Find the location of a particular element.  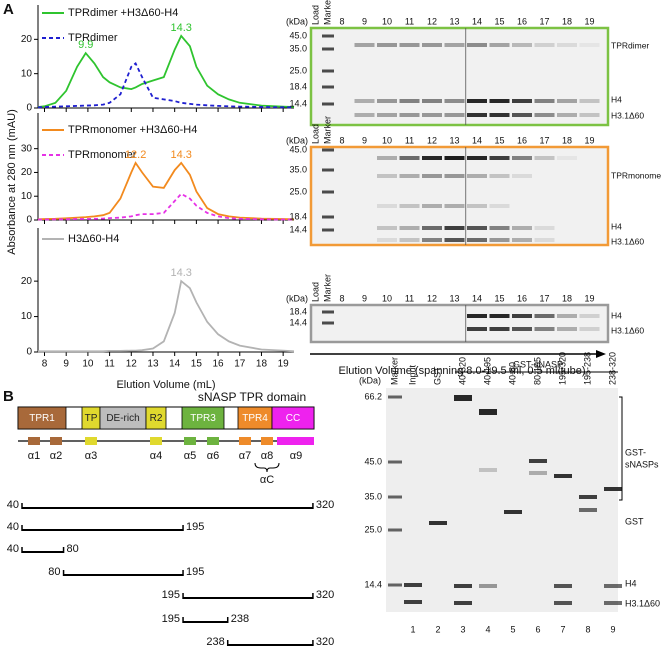

marker-label: 45.0 is located at coordinates (298, 35).